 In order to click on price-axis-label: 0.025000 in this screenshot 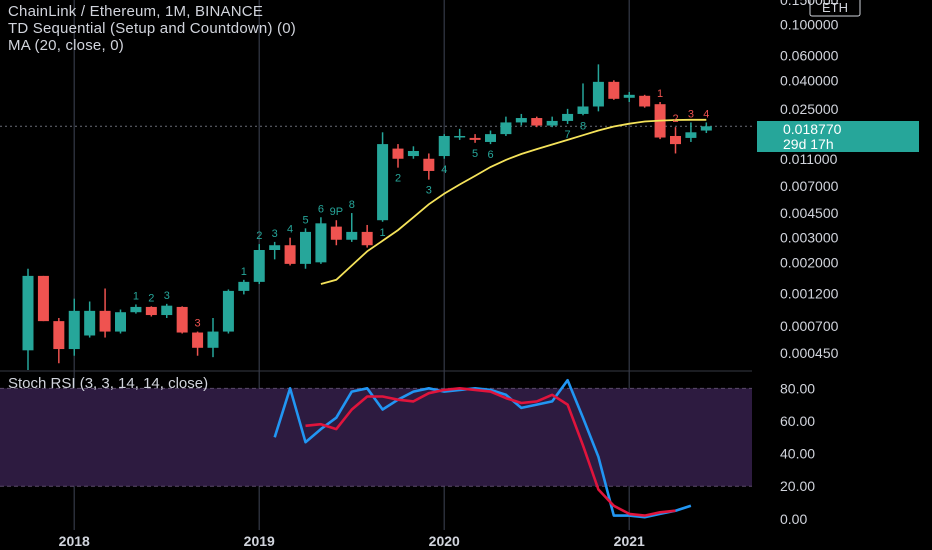, I will do `click(809, 109)`.